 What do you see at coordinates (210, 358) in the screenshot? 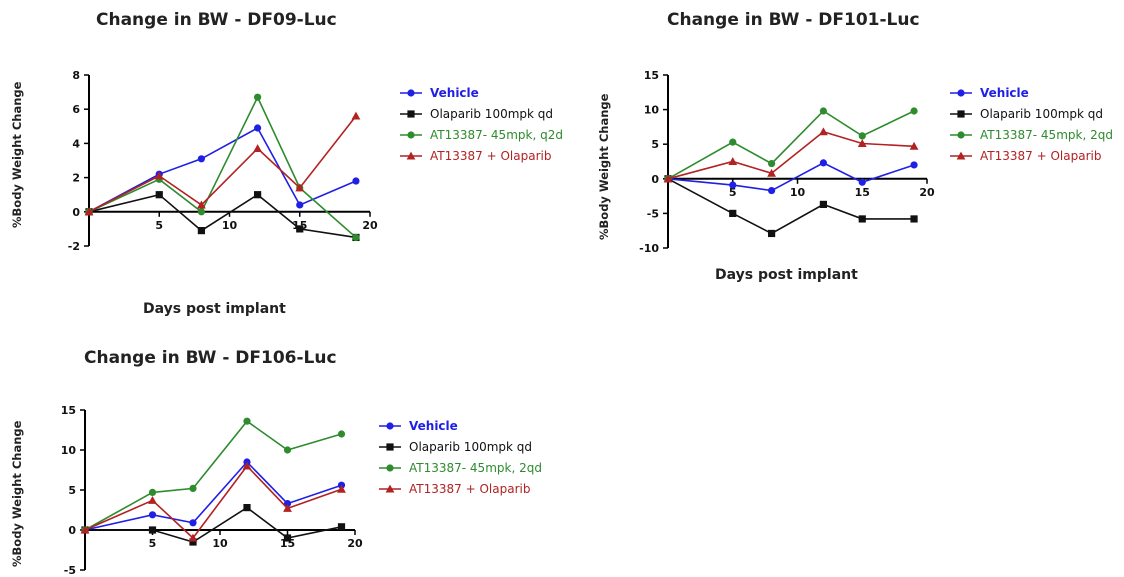
I see `chart-title: Change in BW - DF106-Luc` at bounding box center [210, 358].